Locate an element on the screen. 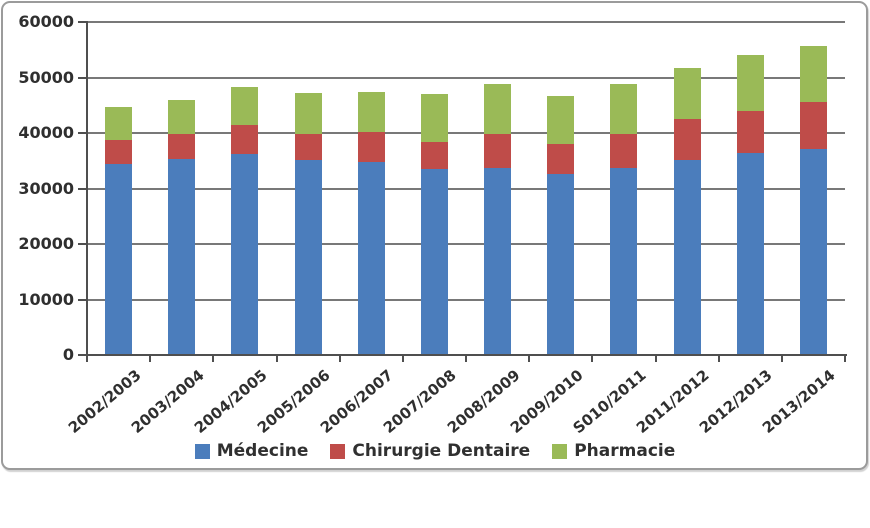 The width and height of the screenshot is (870, 528). legend-item-chirurgie-dentaire: Chirurgie Dentaire is located at coordinates (430, 451).